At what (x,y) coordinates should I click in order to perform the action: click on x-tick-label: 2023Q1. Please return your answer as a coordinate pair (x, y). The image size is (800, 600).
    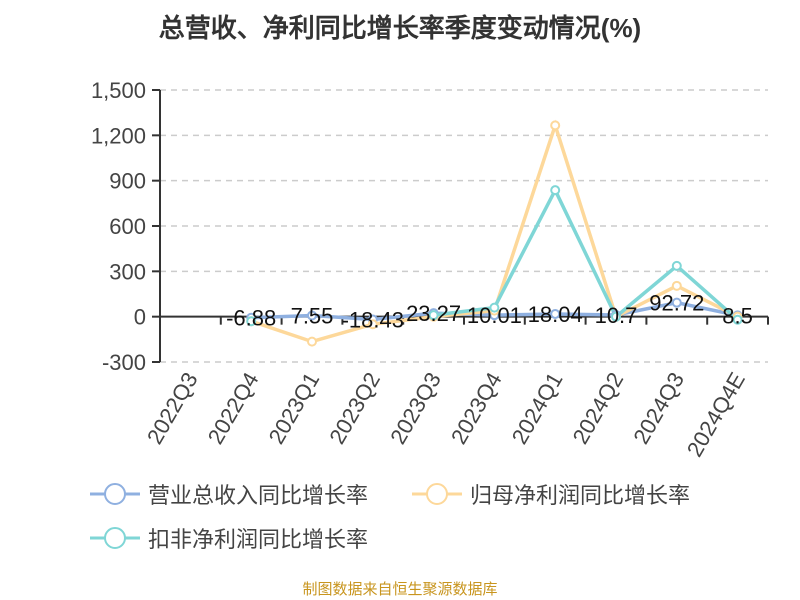
    Looking at the image, I should click on (294, 408).